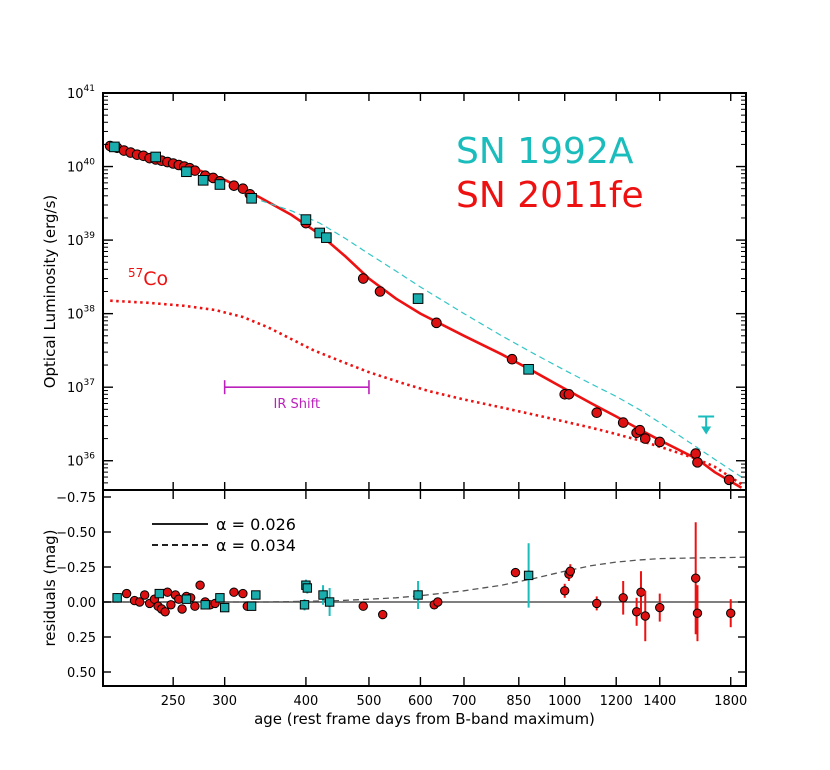 The width and height of the screenshot is (830, 770). Describe the element at coordinates (706, 425) in the screenshot. I see `top-upper-limit-arrow` at that location.